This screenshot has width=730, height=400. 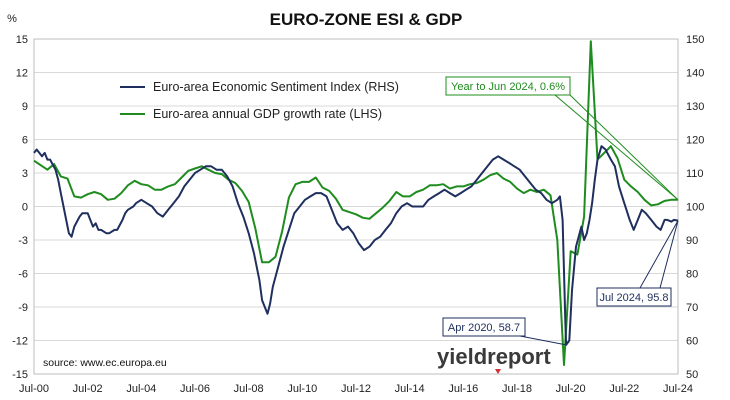 I want to click on annotation-esi-latest-text: Jul 2024, 95.8, so click(x=633, y=298).